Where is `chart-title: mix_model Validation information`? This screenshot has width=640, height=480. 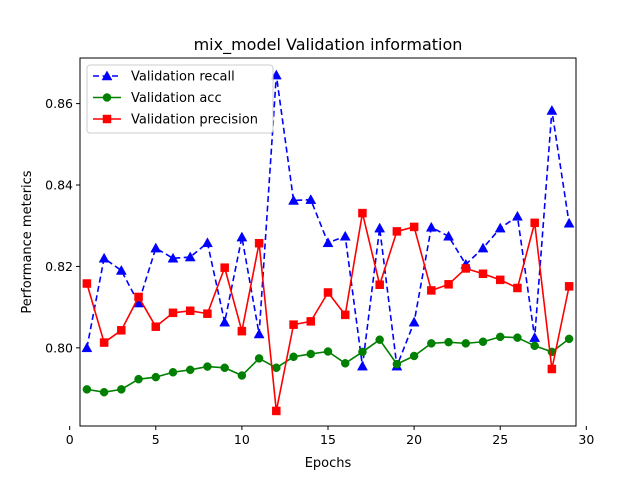
chart-title: mix_model Validation information is located at coordinates (328, 45).